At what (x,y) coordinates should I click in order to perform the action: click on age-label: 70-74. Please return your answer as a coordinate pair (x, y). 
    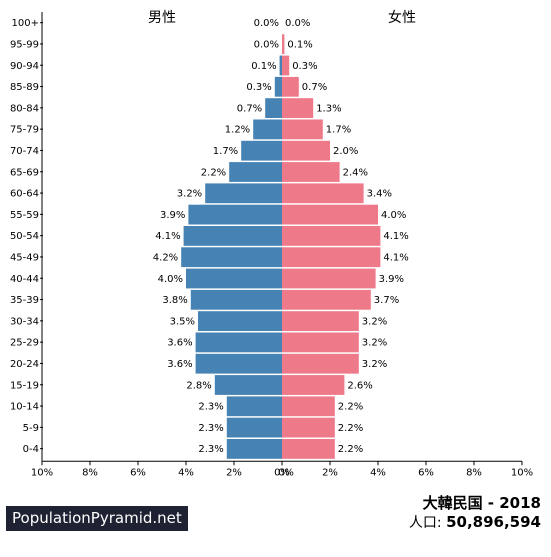
    Looking at the image, I should click on (24, 151).